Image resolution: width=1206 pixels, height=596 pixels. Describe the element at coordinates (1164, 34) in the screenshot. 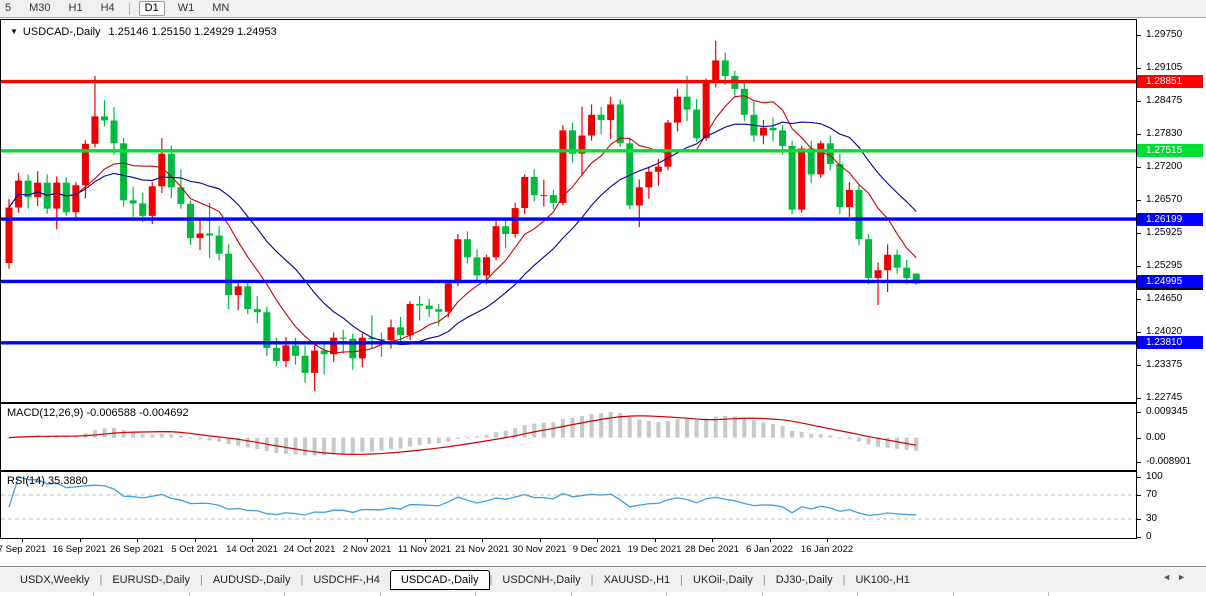

I see `price-tick-label: 1.29750` at that location.